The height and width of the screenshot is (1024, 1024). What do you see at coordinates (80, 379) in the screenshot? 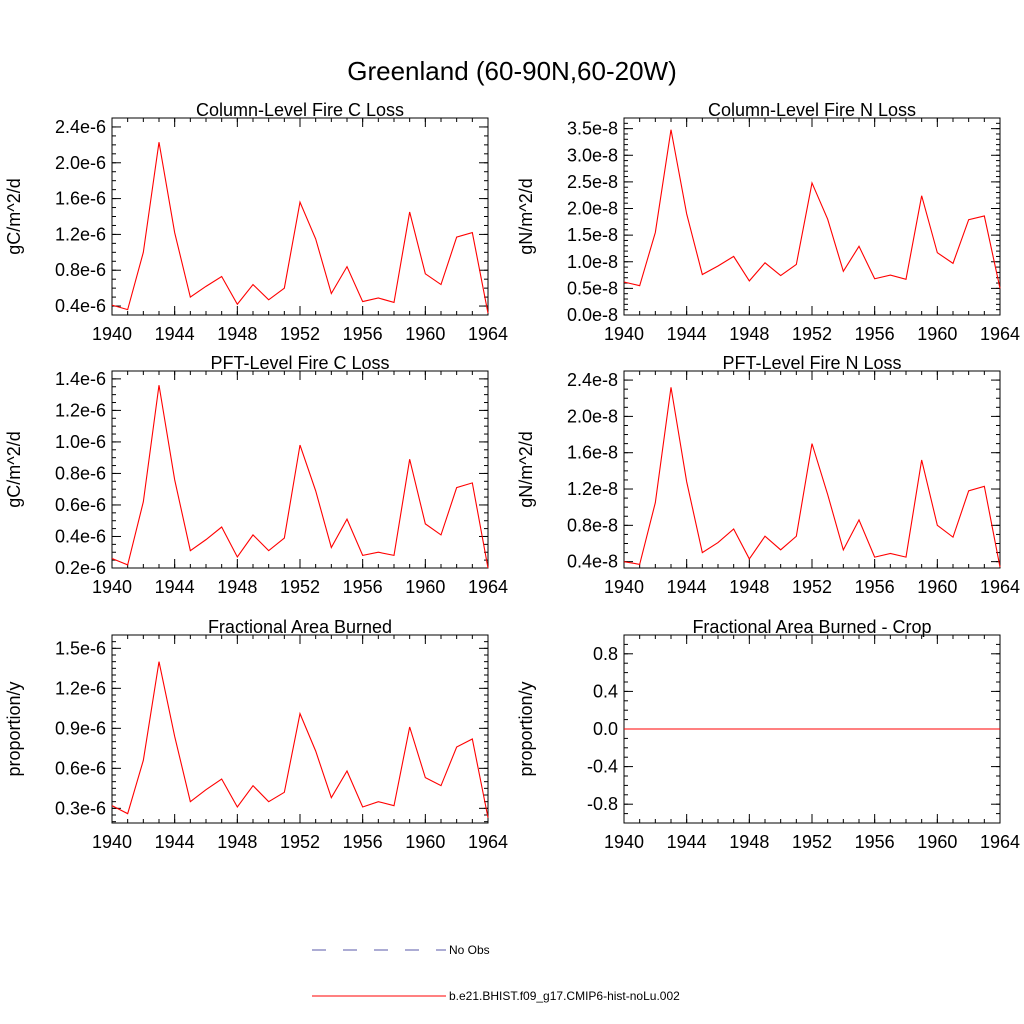
I see `y-tick-label: 1.4e-6` at bounding box center [80, 379].